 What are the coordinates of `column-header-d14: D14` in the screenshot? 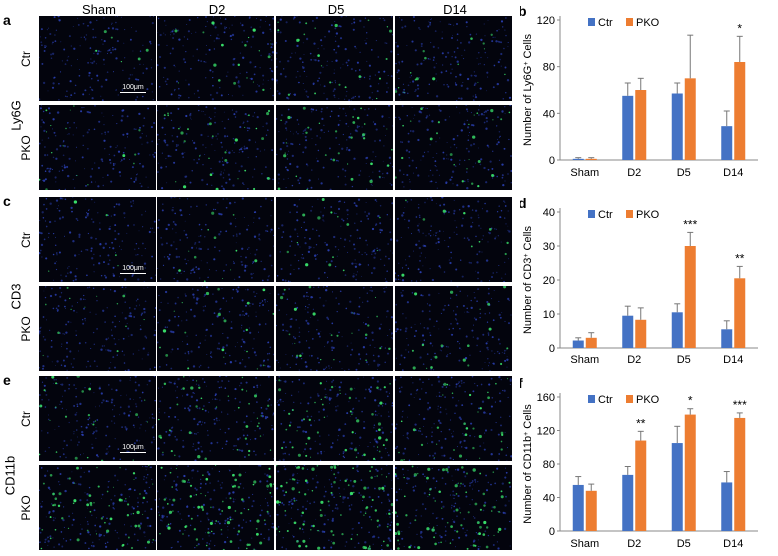 It's located at (455, 9).